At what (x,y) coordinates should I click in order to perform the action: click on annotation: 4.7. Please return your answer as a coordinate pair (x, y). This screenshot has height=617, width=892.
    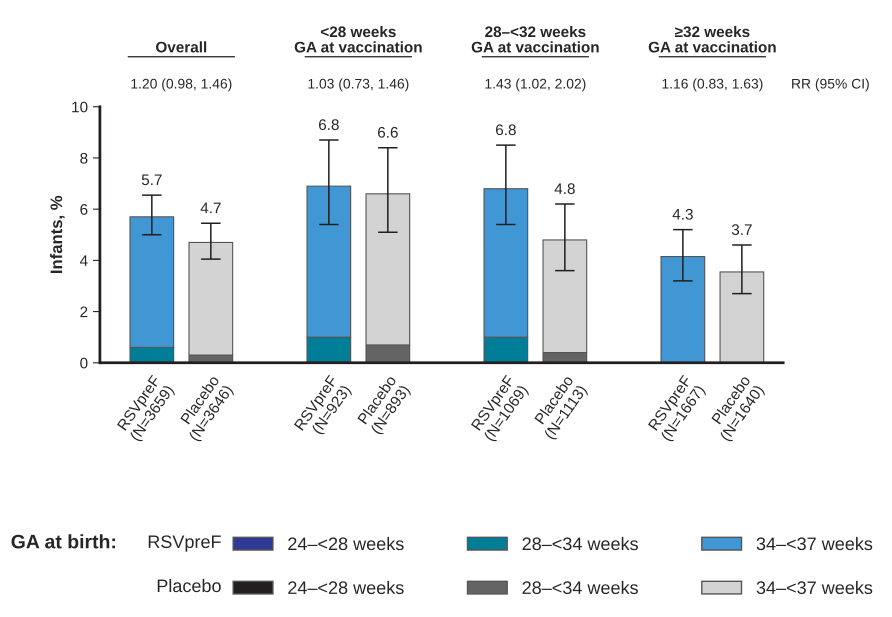
    Looking at the image, I should click on (210, 208).